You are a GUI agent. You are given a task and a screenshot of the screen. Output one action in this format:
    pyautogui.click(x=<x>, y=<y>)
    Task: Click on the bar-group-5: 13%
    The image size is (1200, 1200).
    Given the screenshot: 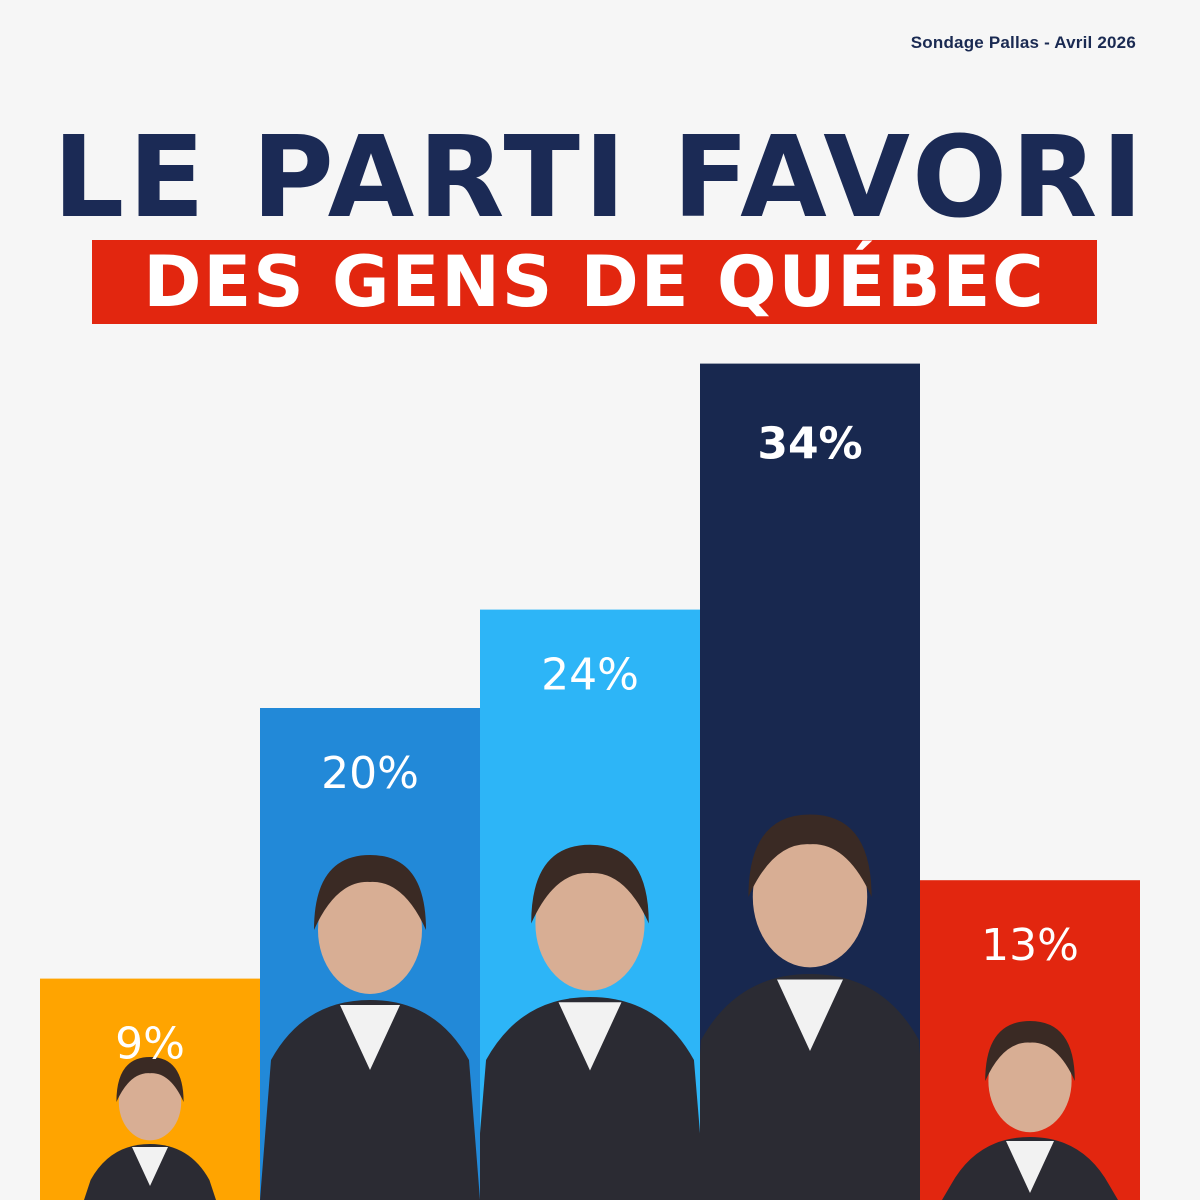 What is the action you would take?
    pyautogui.click(x=1030, y=1040)
    